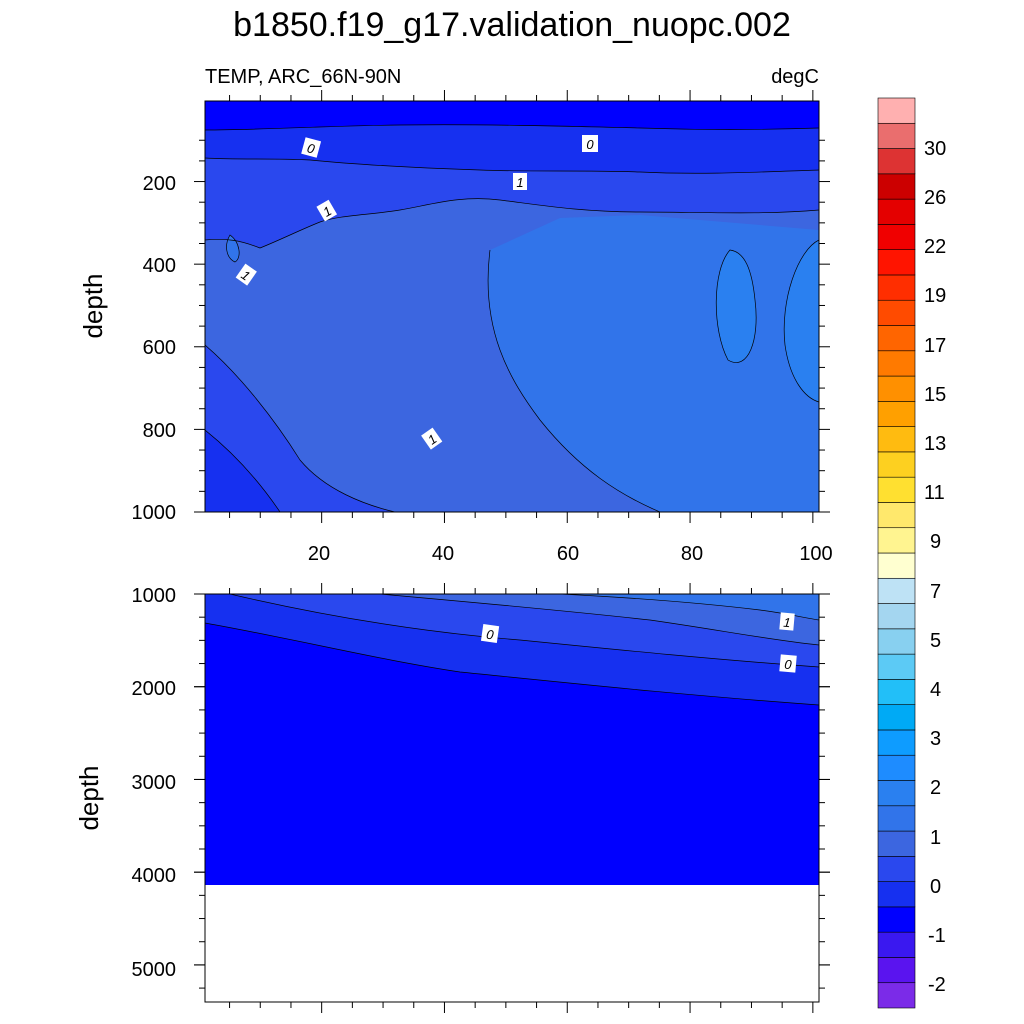 This screenshot has width=1024, height=1024. Describe the element at coordinates (934, 493) in the screenshot. I see `colorbar-label: 11` at that location.